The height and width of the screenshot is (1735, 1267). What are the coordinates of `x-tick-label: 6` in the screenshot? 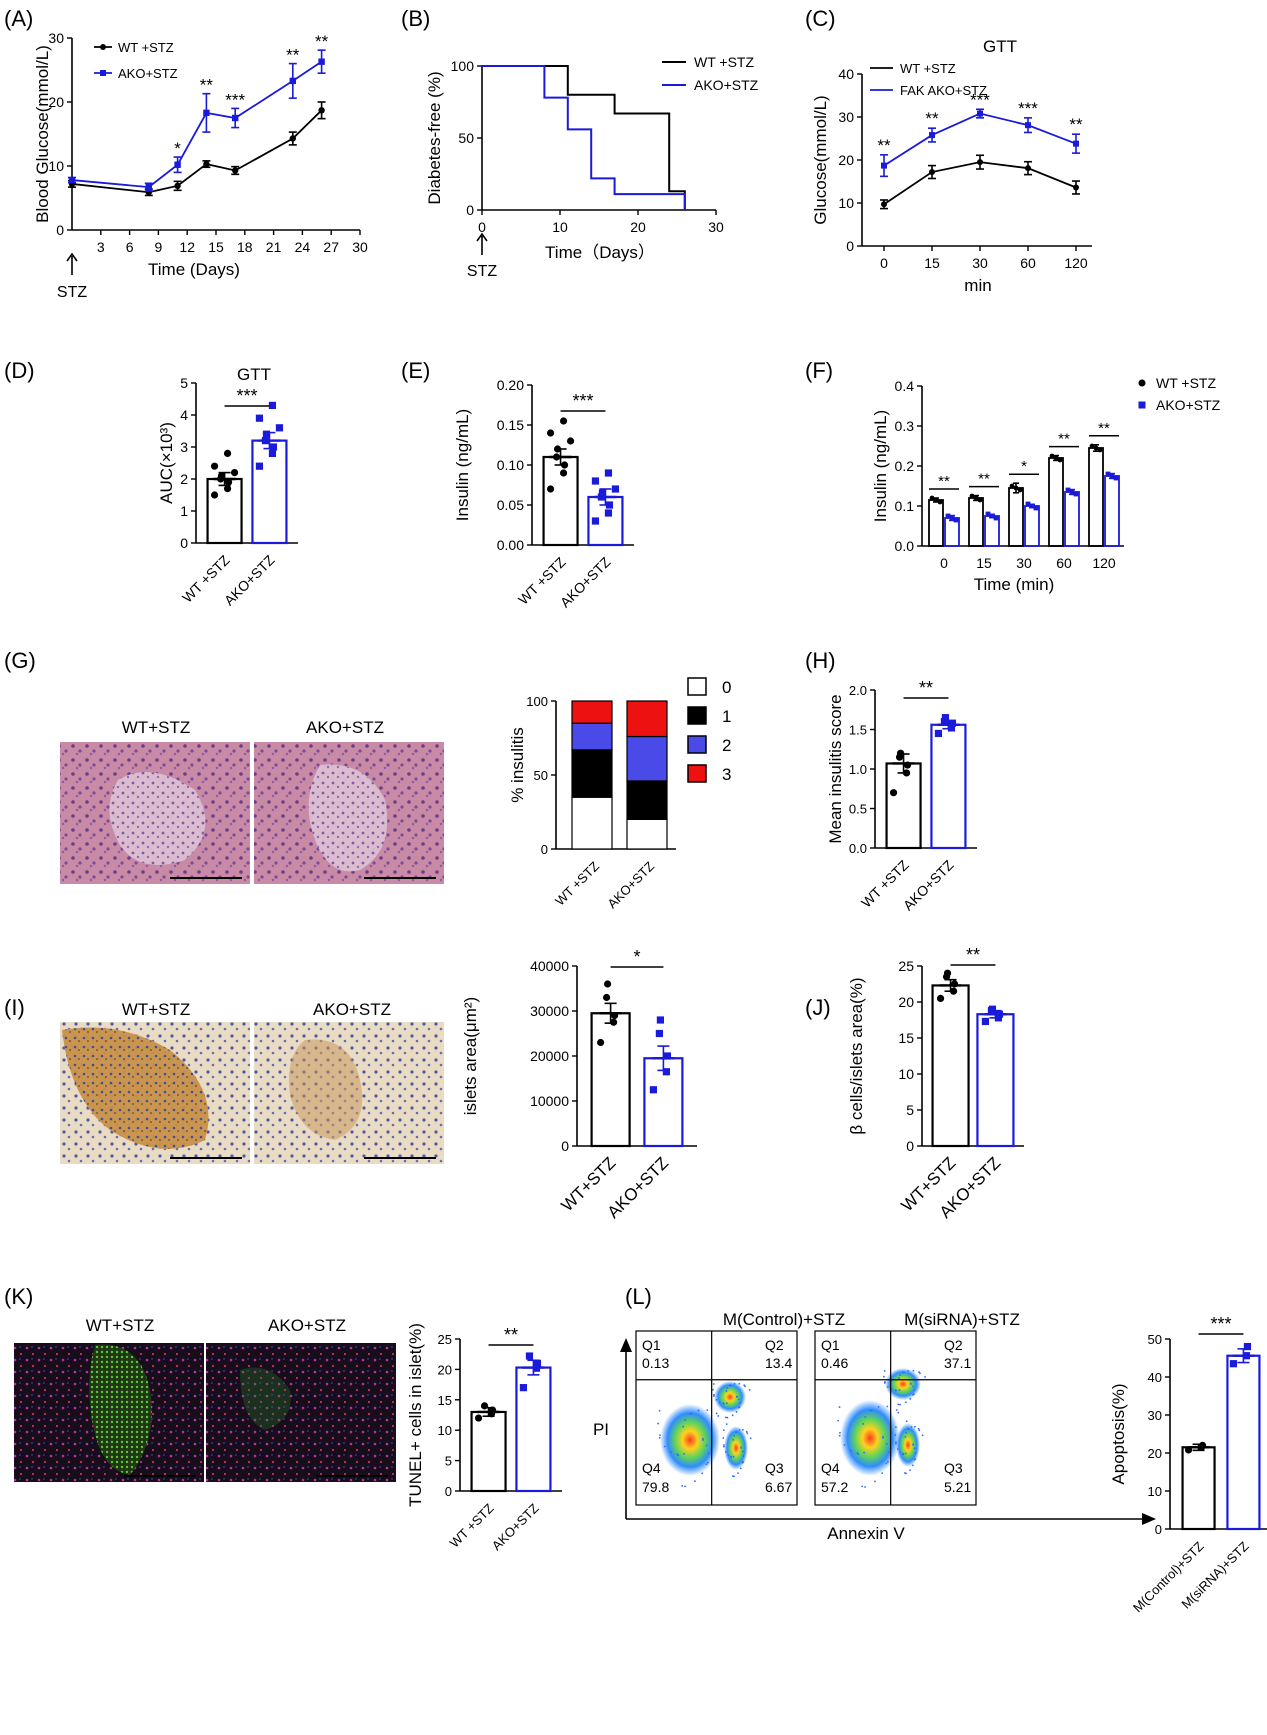 It's located at (130, 247).